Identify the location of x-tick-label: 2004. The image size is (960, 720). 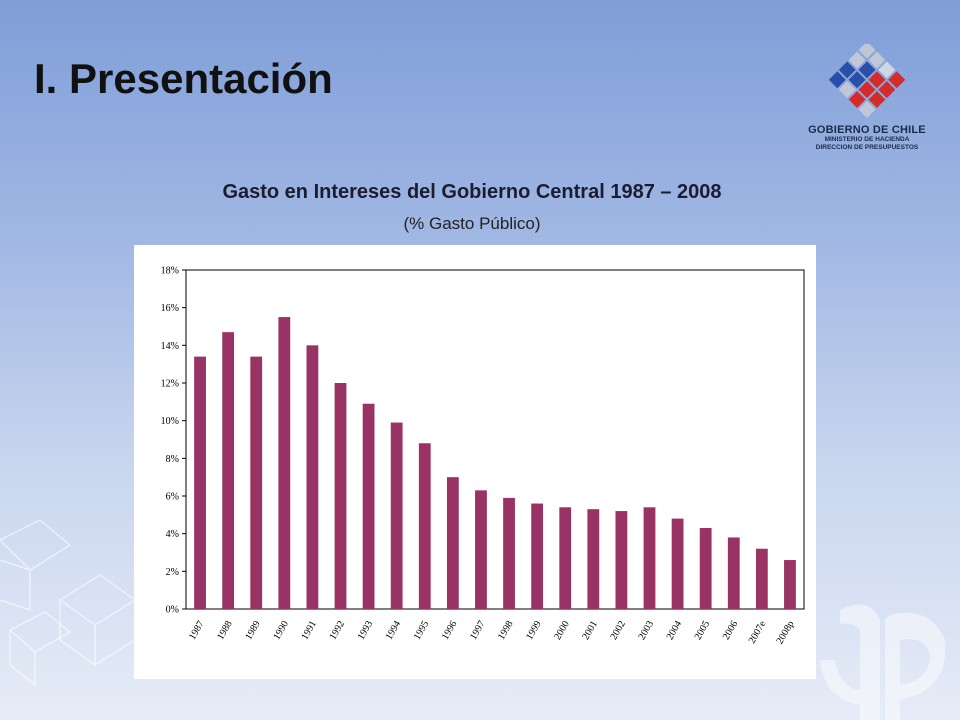
(675, 630).